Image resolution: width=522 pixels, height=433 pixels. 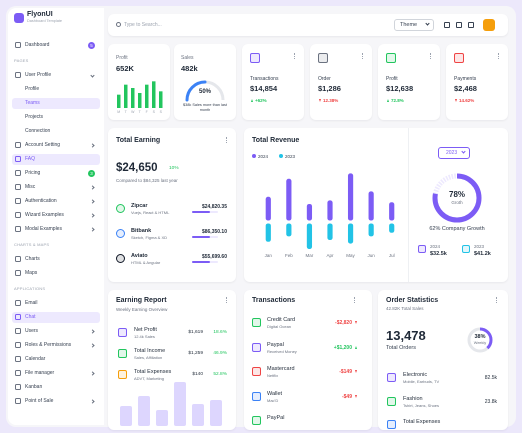 What do you see at coordinates (30, 187) in the screenshot?
I see `nav-label: Misc` at bounding box center [30, 187].